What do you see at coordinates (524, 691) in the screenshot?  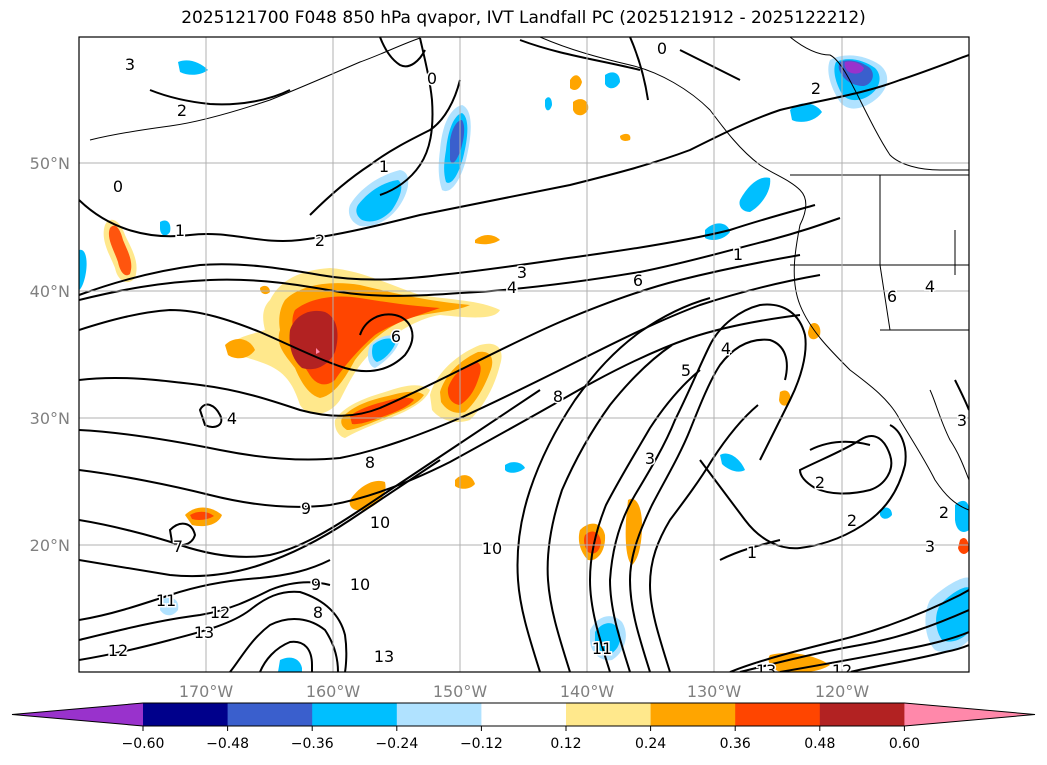 I see `longitude-labels: 170°W 160°W 150°W 140°W 130°W 120°W` at bounding box center [524, 691].